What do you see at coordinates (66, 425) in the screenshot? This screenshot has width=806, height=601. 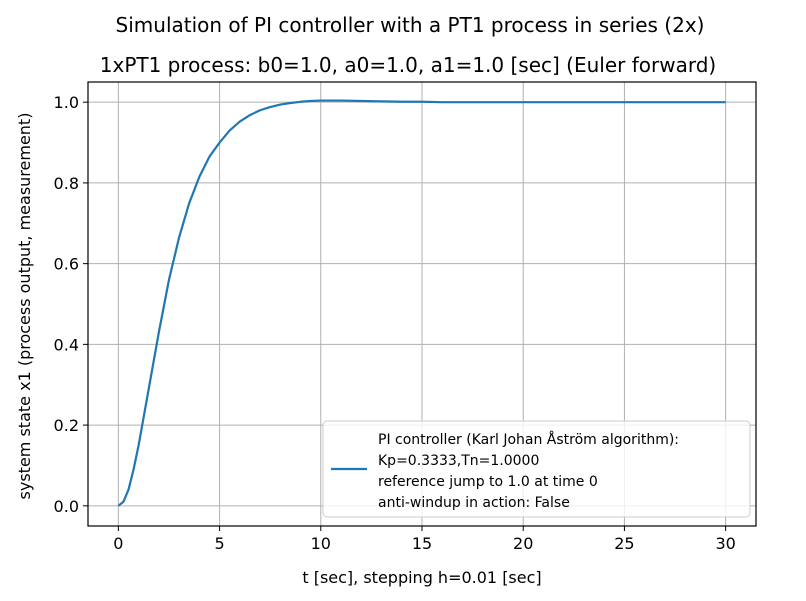 I see `y-tick-label: 0.2` at bounding box center [66, 425].